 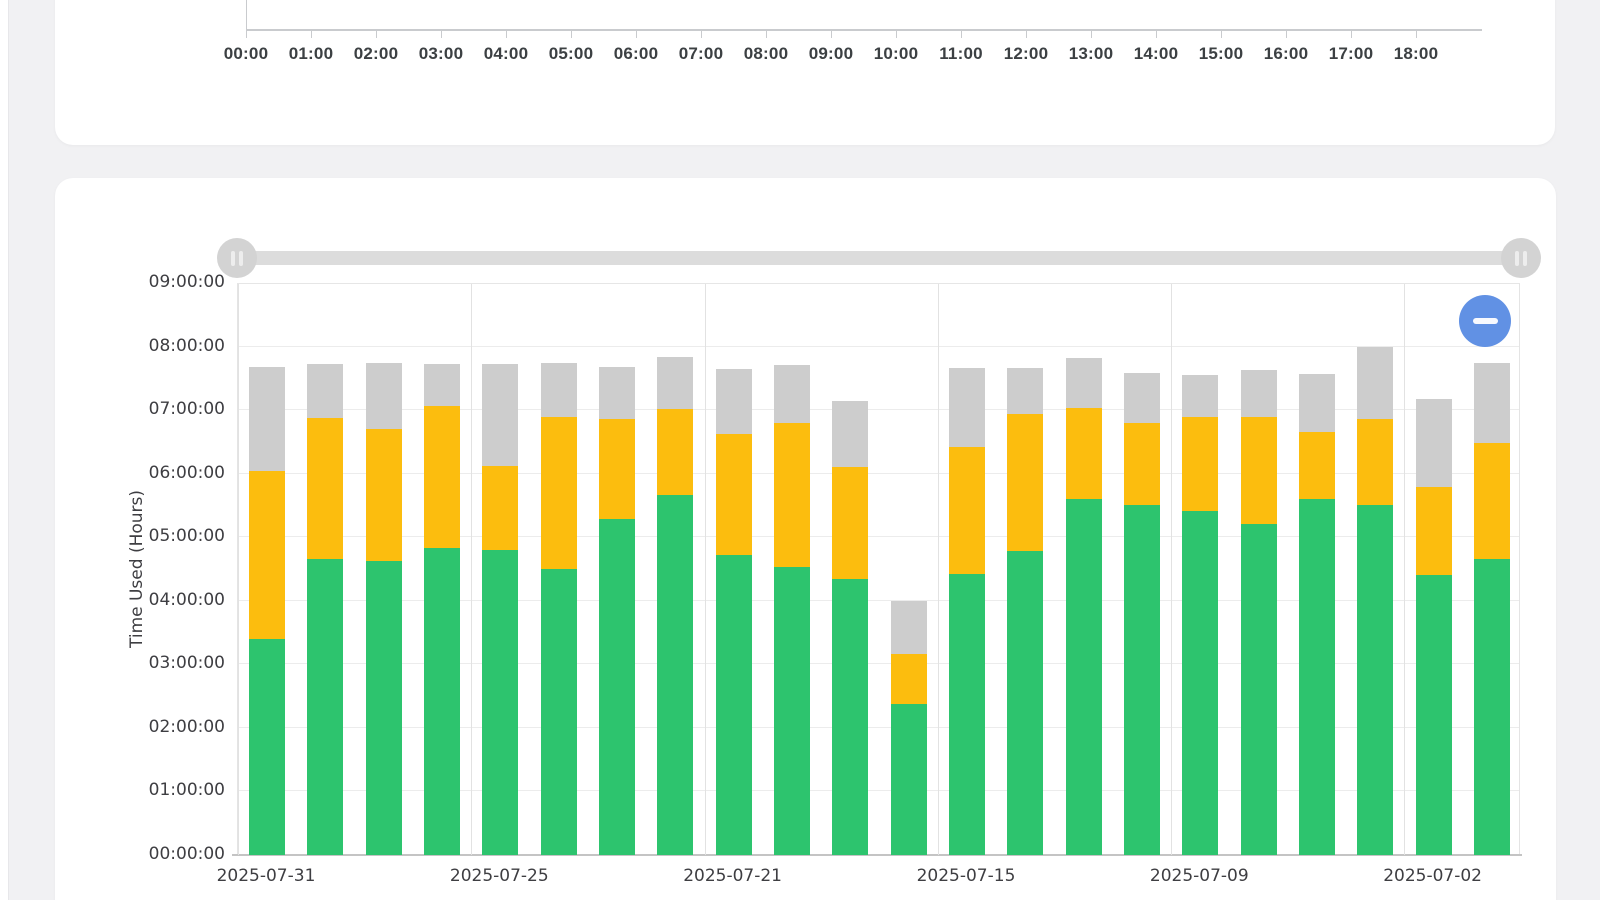 What do you see at coordinates (1221, 53) in the screenshot?
I see `x-axis-label: 15:00` at bounding box center [1221, 53].